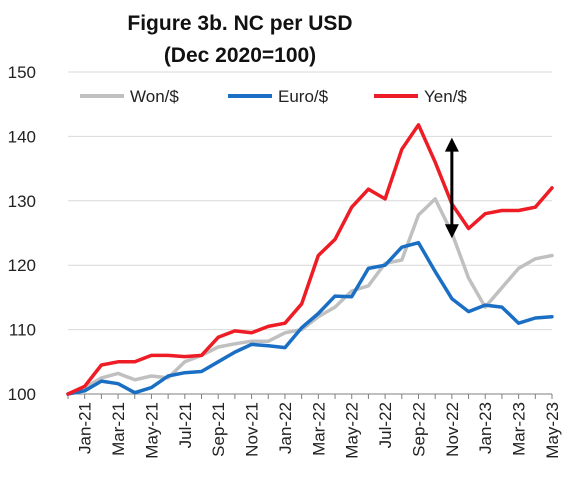  What do you see at coordinates (22, 201) in the screenshot?
I see `y-tick-label-130: 130` at bounding box center [22, 201].